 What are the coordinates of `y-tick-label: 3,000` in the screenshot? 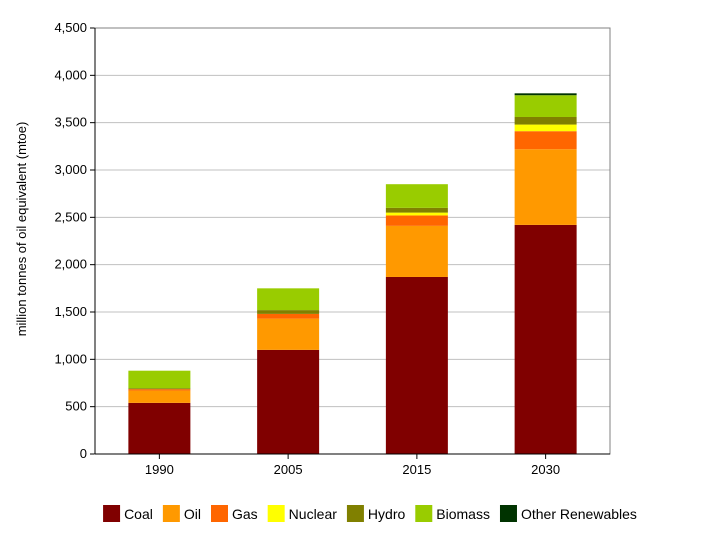 It's located at (70, 169).